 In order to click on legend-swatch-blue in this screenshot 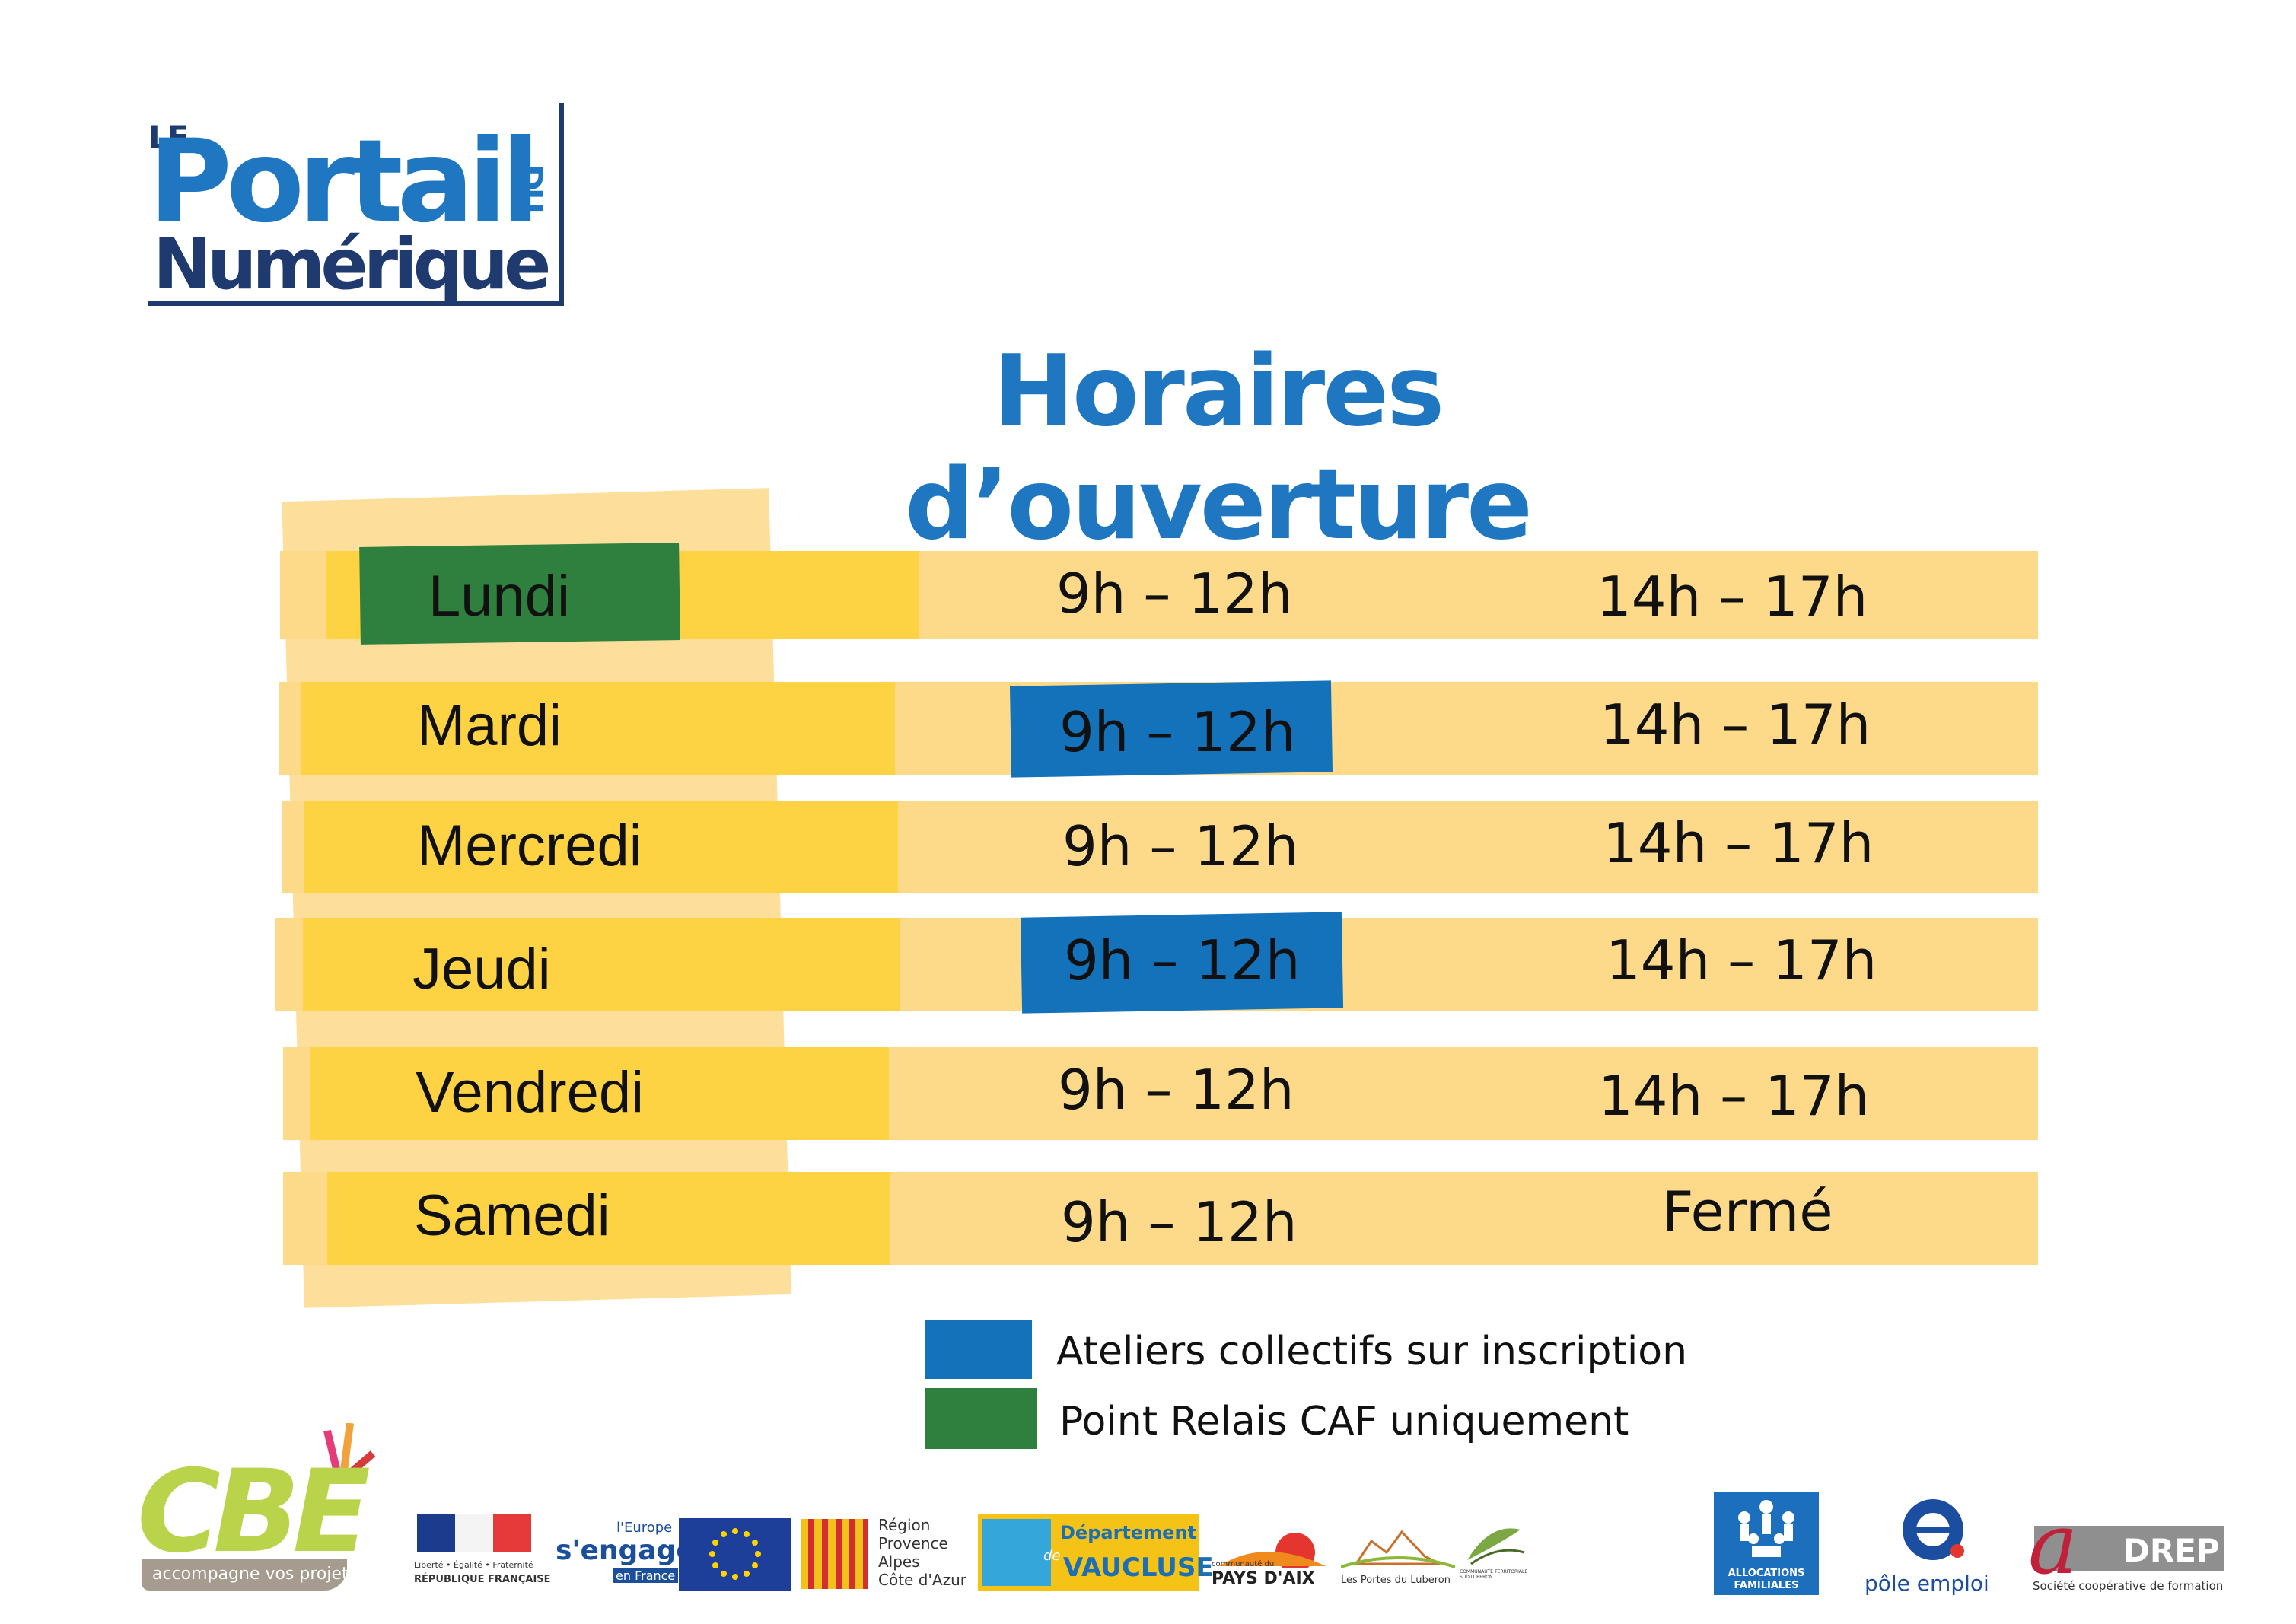, I will do `click(978, 1349)`.